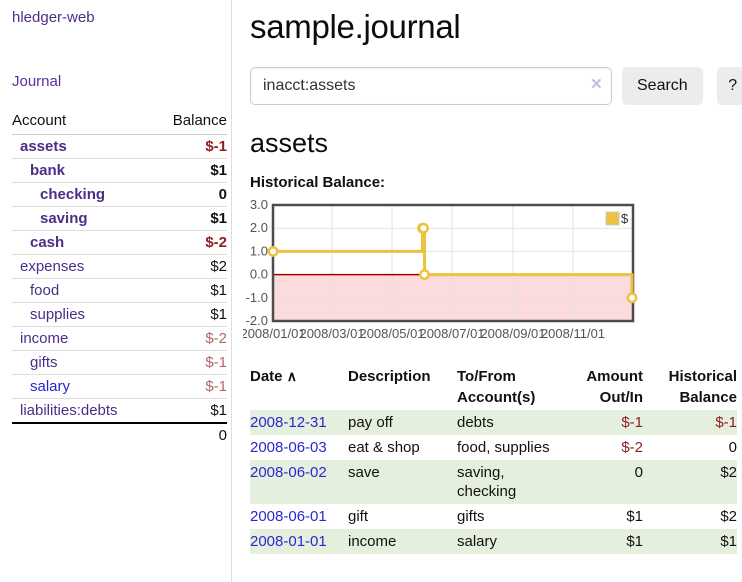 Image resolution: width=742 pixels, height=582 pixels. Describe the element at coordinates (222, 435) in the screenshot. I see `accounts-total-value: 0` at that location.